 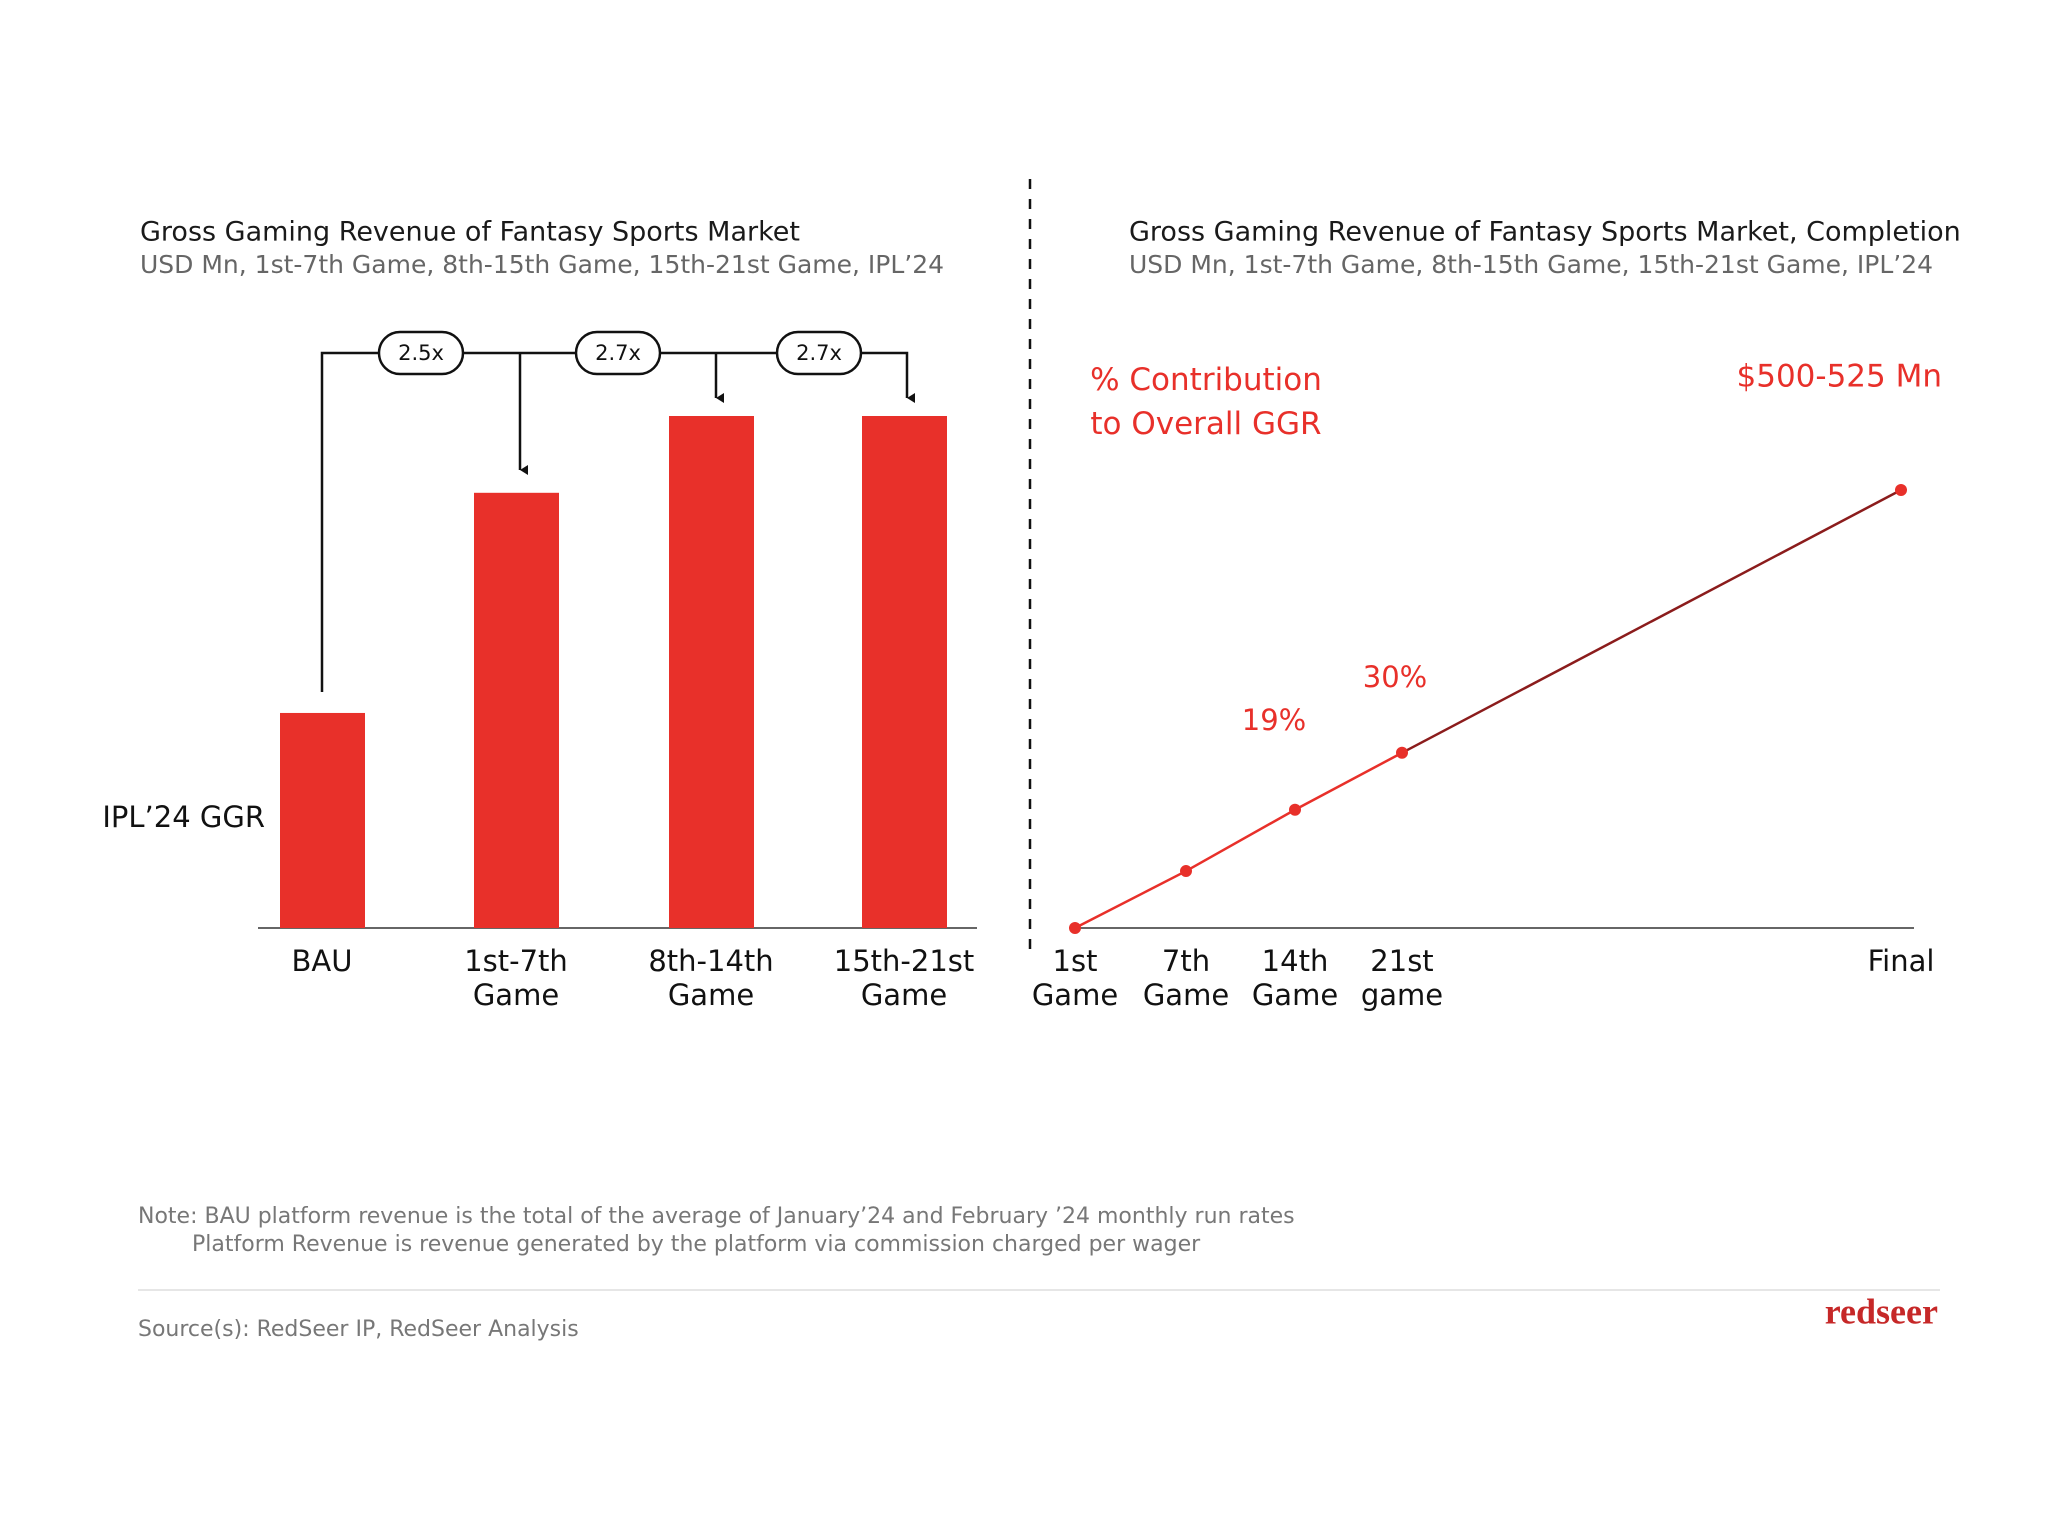 I want to click on x-tick-label: 14th Game, so click(x=1295, y=978).